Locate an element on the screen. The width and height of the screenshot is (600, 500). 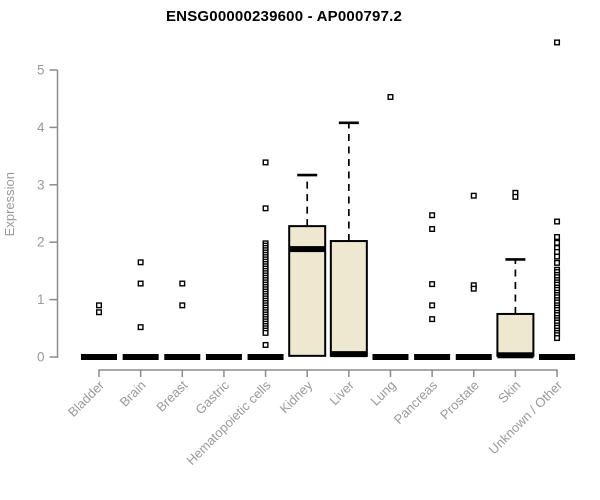
y-tick-label: 5 is located at coordinates (41, 70).